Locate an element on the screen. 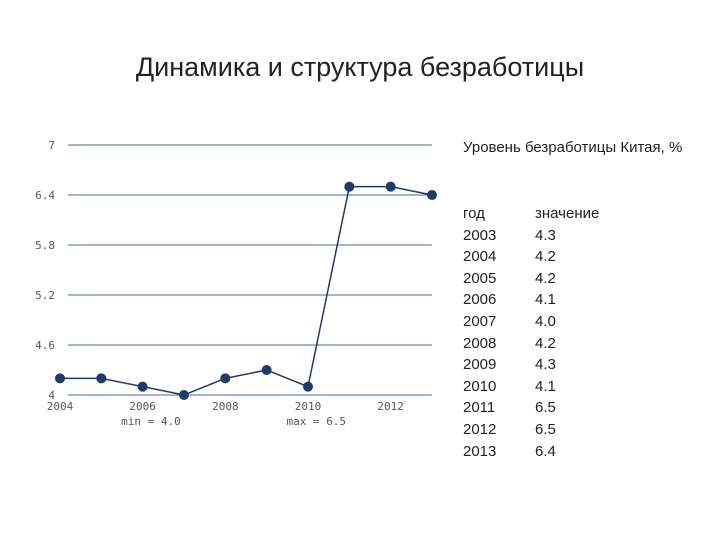 The height and width of the screenshot is (540, 720). x-tick-label: 2008 is located at coordinates (225, 406).